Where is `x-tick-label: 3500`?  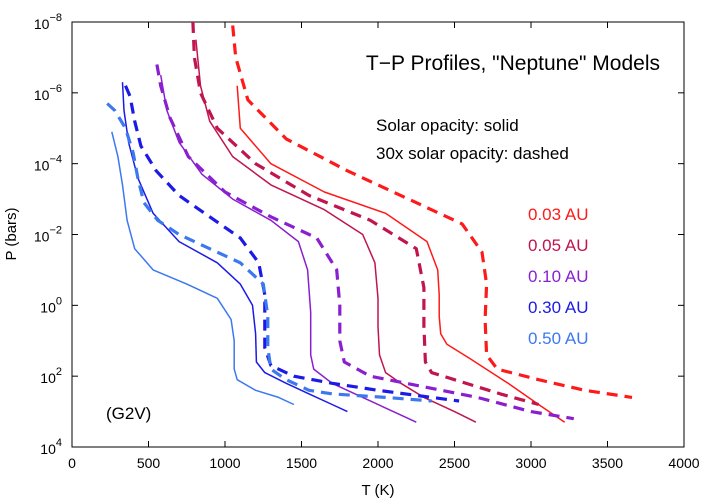 x-tick-label: 3500 is located at coordinates (607, 463).